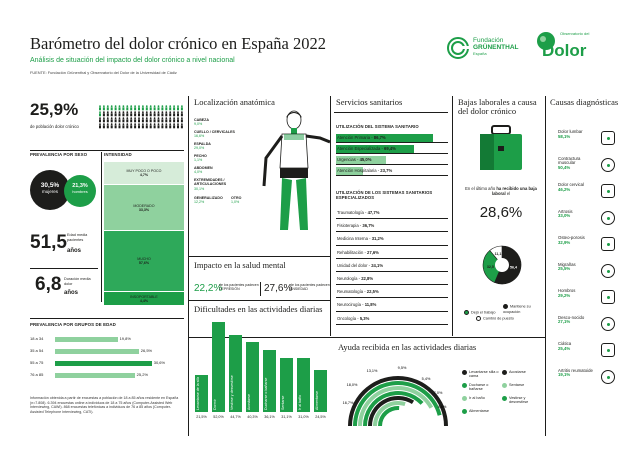 The image size is (641, 451). What do you see at coordinates (517, 372) in the screenshot?
I see `legend-label: Acostarse` at bounding box center [517, 372].